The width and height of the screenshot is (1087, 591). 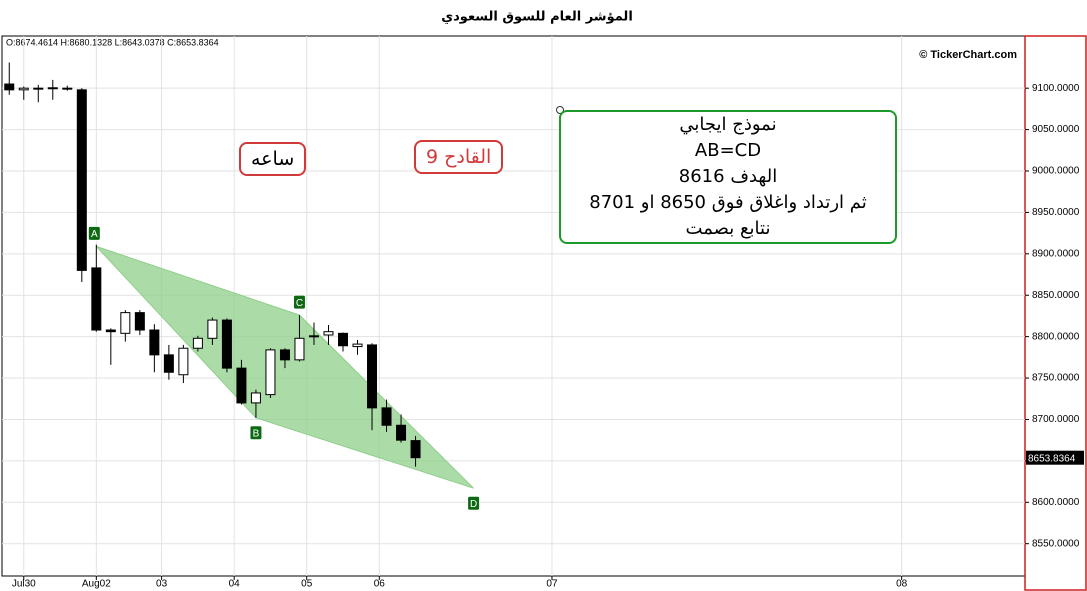 I want to click on y-tick-label: 8800.0000, so click(x=1056, y=336).